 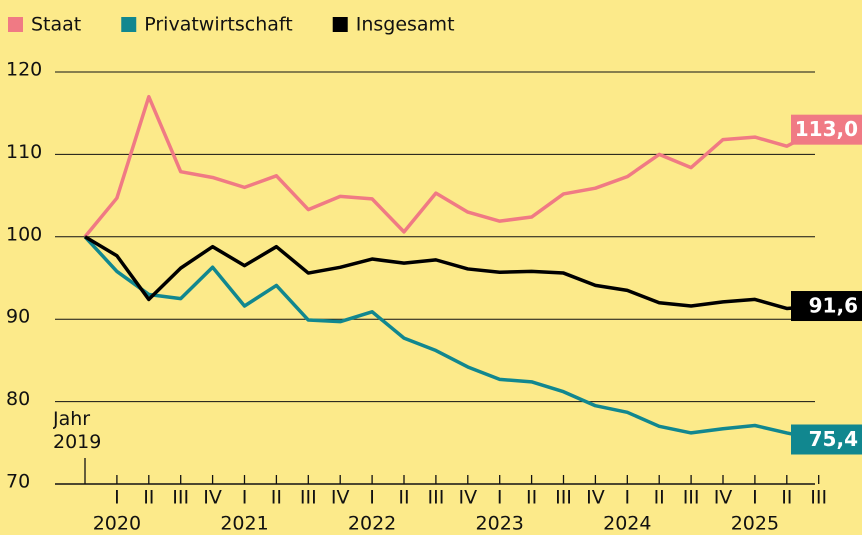 What do you see at coordinates (218, 25) in the screenshot?
I see `legend-label: Privatwirtschaft` at bounding box center [218, 25].